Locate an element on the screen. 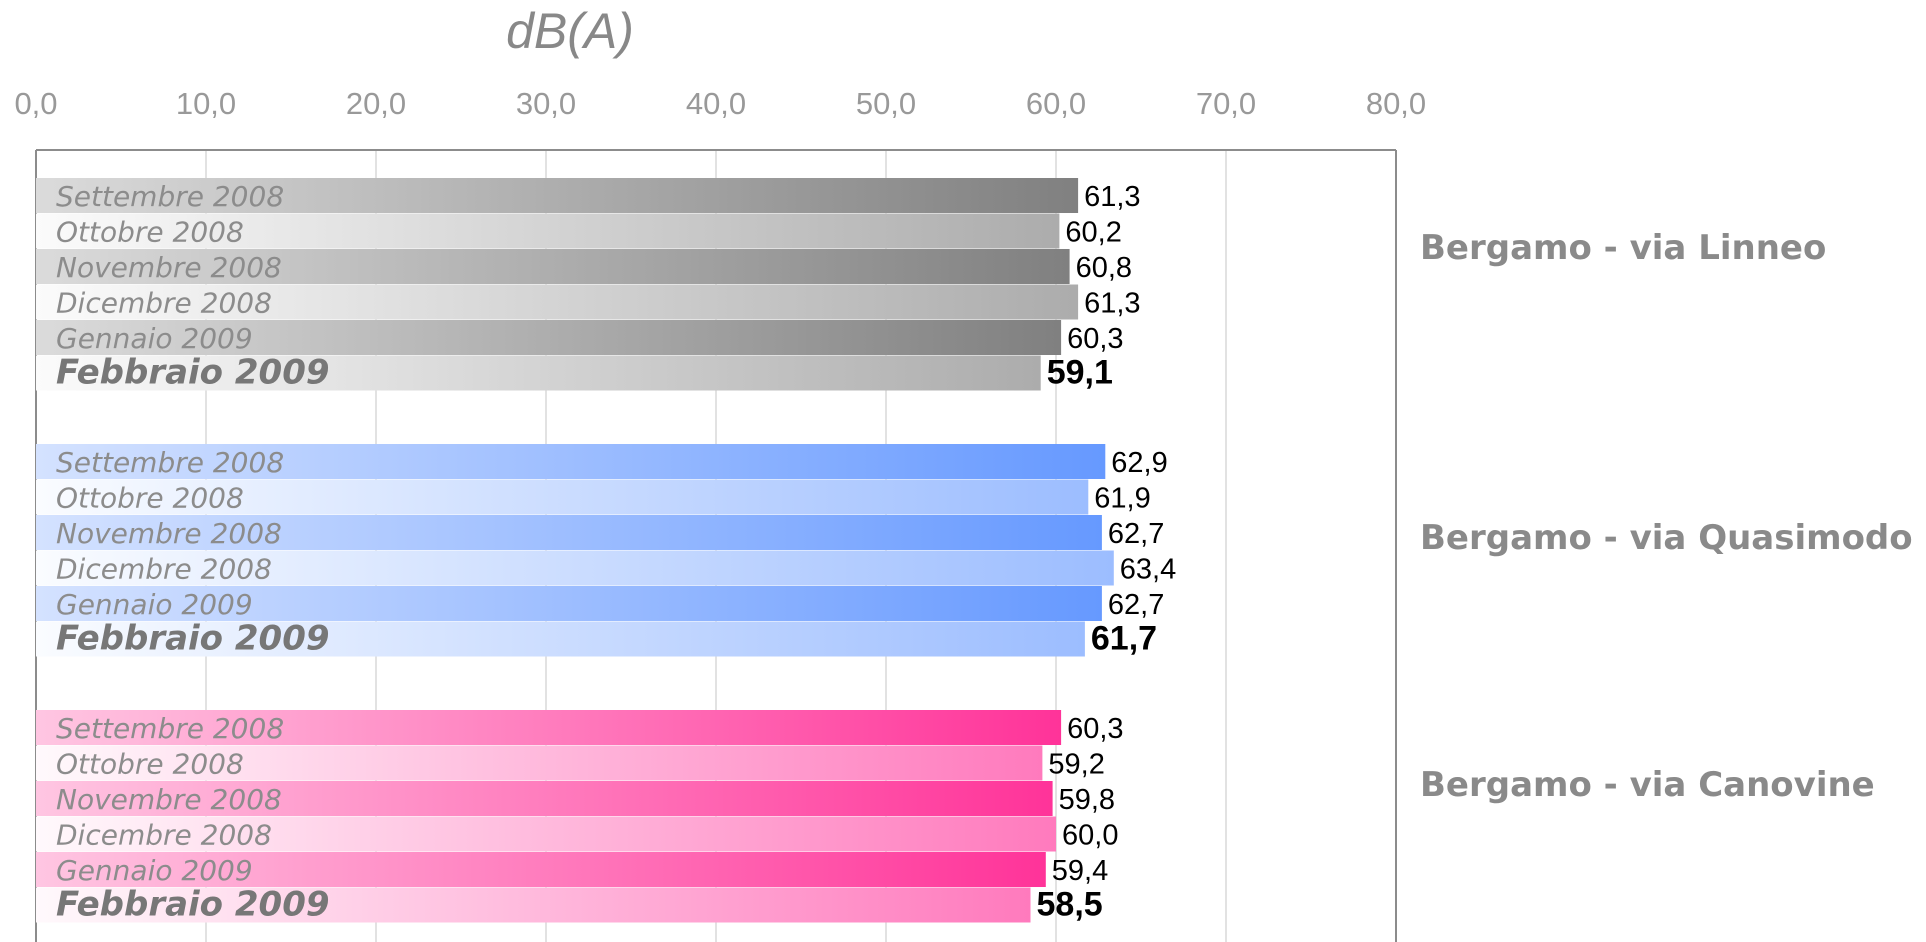 The image size is (1926, 942). bar-value-label: 59,1 is located at coordinates (1080, 373).